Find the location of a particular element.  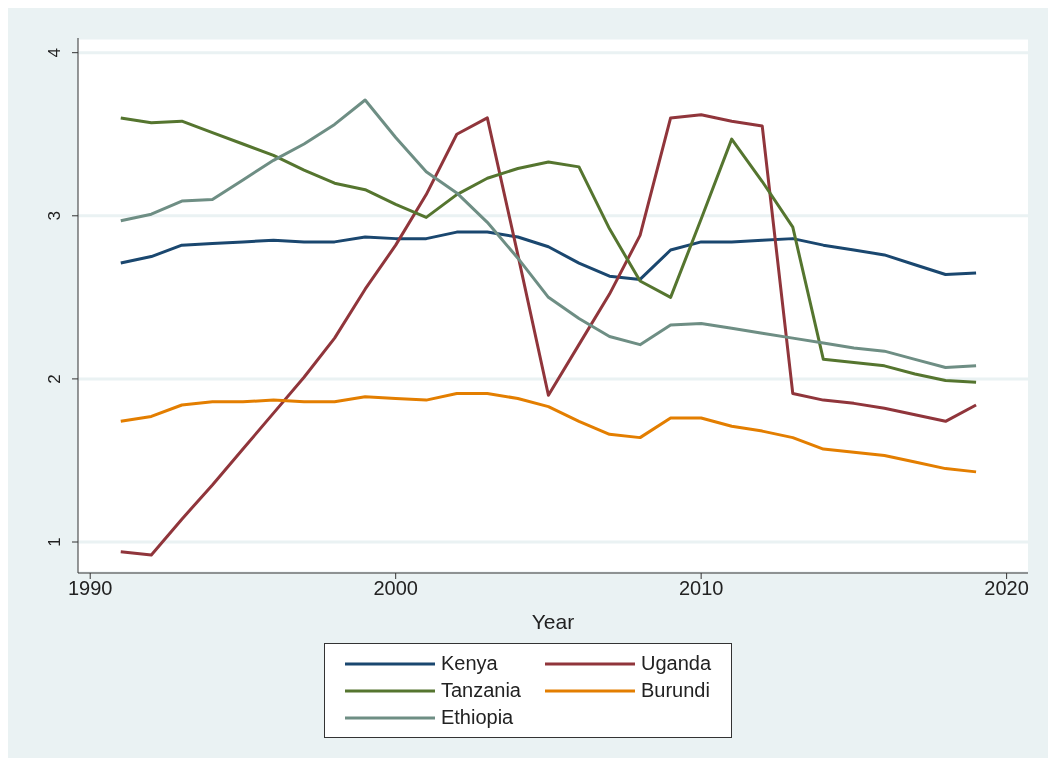

legend-label: Ethiopia is located at coordinates (477, 717).